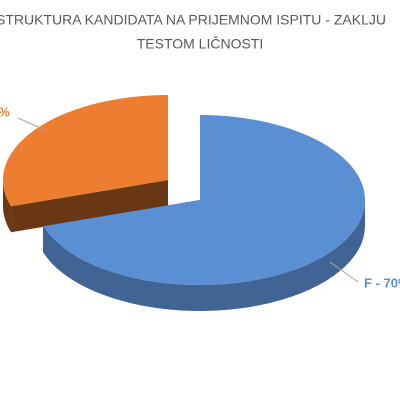  I want to click on data-label: F - 70%, so click(382, 282).